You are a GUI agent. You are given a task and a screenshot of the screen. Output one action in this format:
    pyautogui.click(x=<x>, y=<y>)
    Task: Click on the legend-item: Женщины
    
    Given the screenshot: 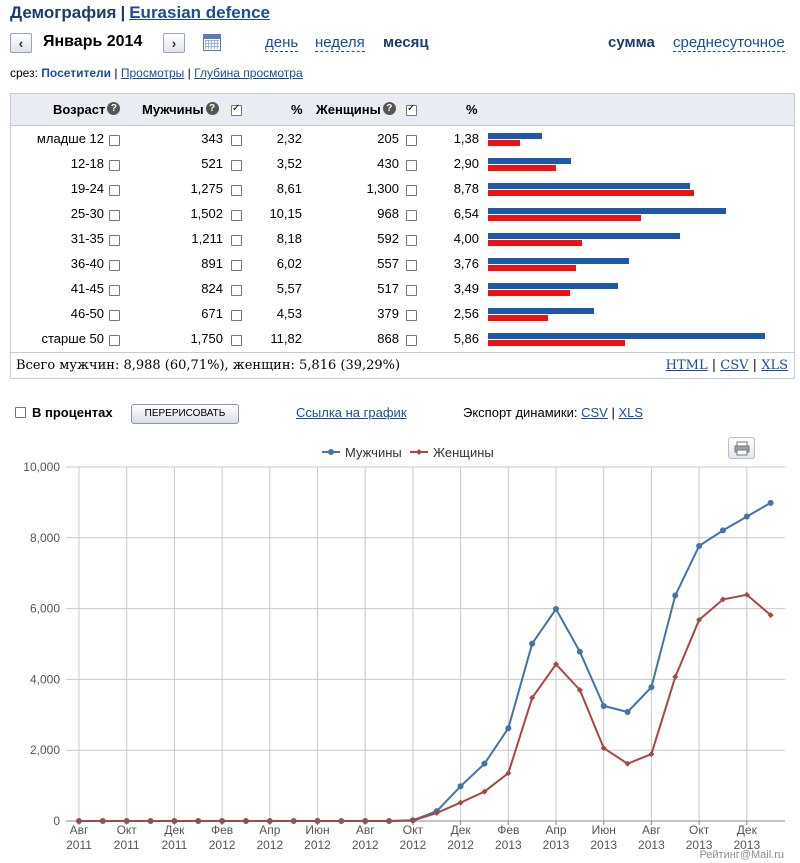 What is the action you would take?
    pyautogui.click(x=463, y=452)
    